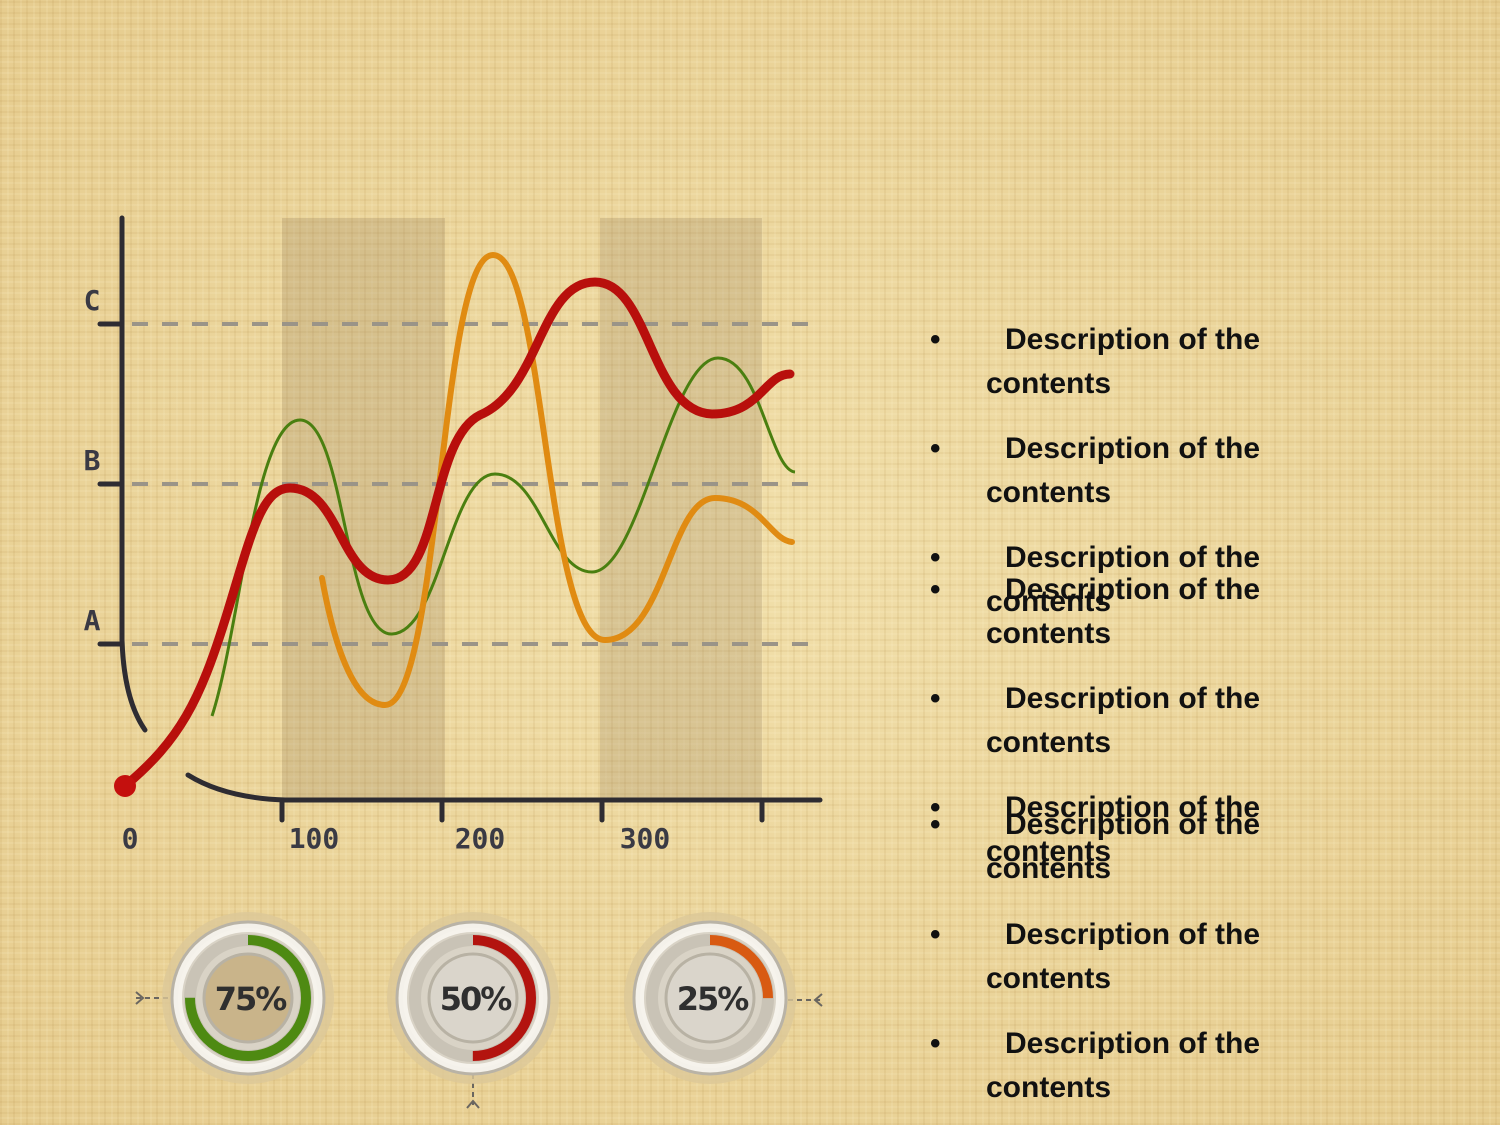  Describe the element at coordinates (92, 620) in the screenshot. I see `y-axis-label: A` at that location.